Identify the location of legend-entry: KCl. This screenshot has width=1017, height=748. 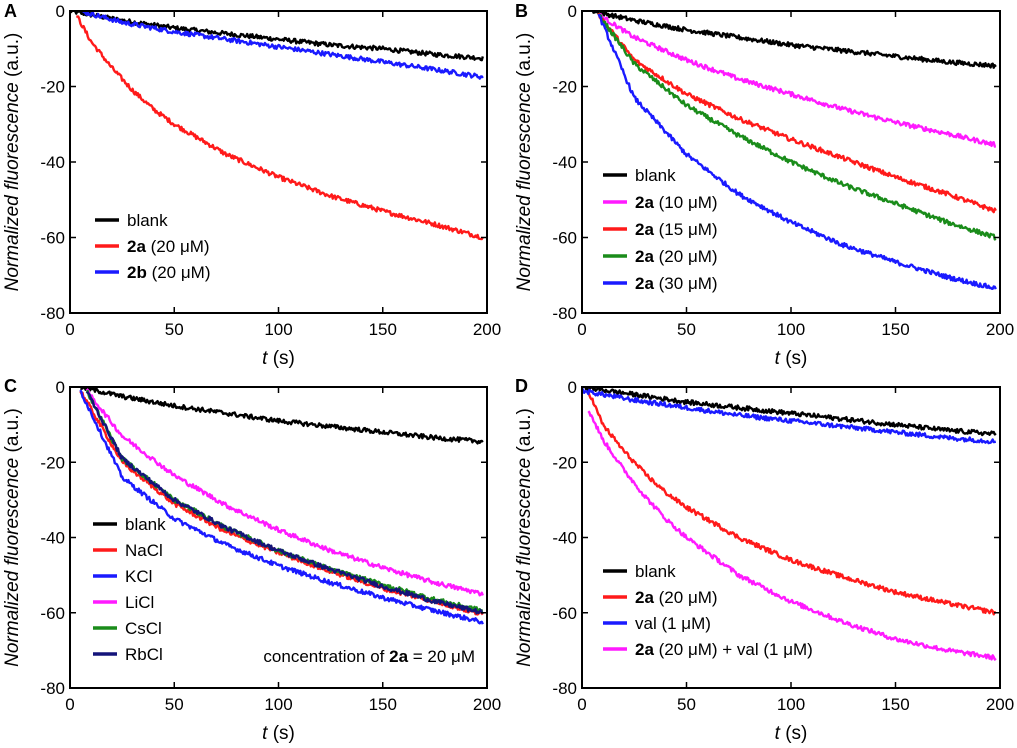
(138, 576).